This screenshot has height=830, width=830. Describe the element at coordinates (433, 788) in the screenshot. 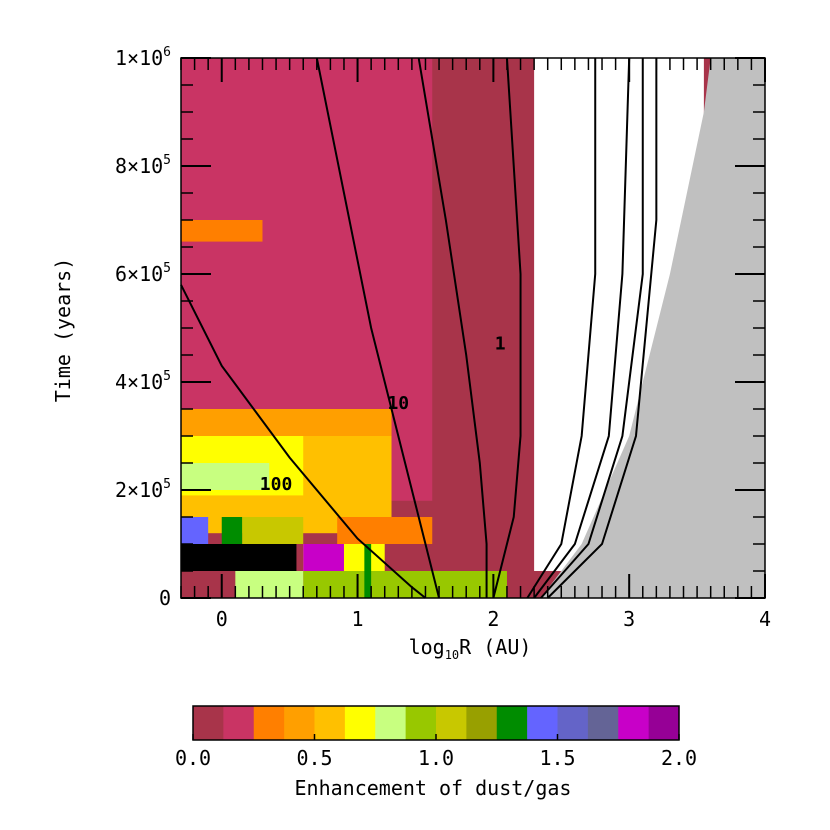

I see `colorbar-label: Enhancement of dust/gas` at that location.